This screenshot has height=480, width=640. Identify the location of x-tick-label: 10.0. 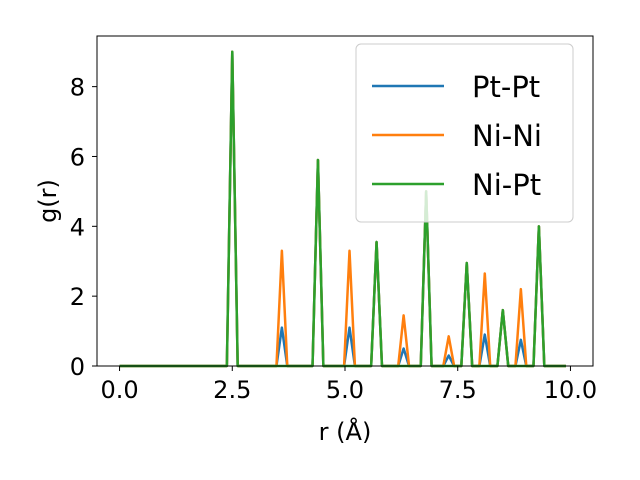
(570, 390).